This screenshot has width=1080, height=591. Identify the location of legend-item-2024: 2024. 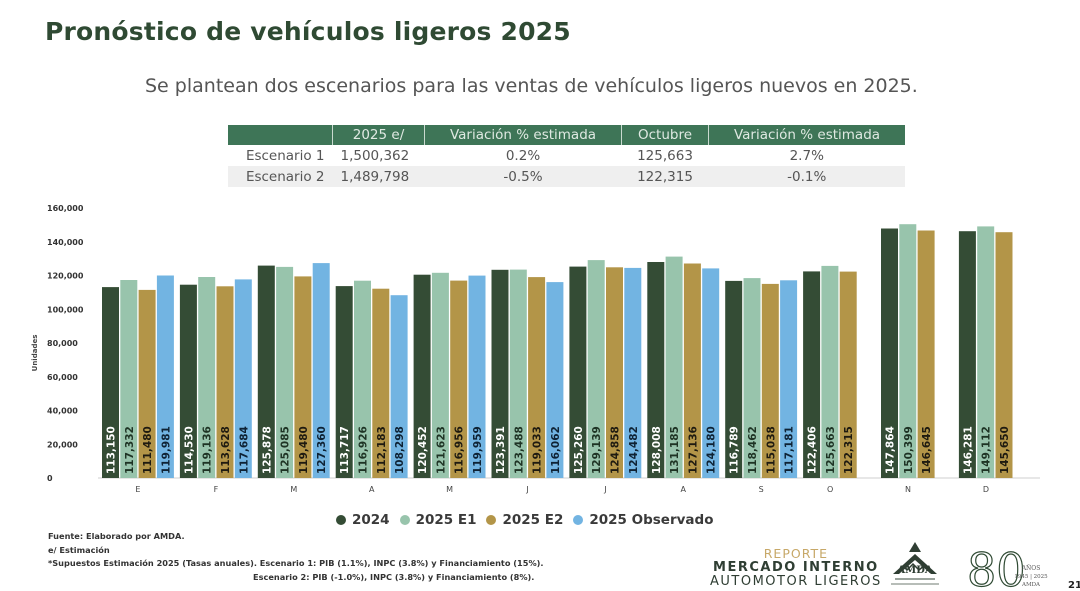
(363, 520).